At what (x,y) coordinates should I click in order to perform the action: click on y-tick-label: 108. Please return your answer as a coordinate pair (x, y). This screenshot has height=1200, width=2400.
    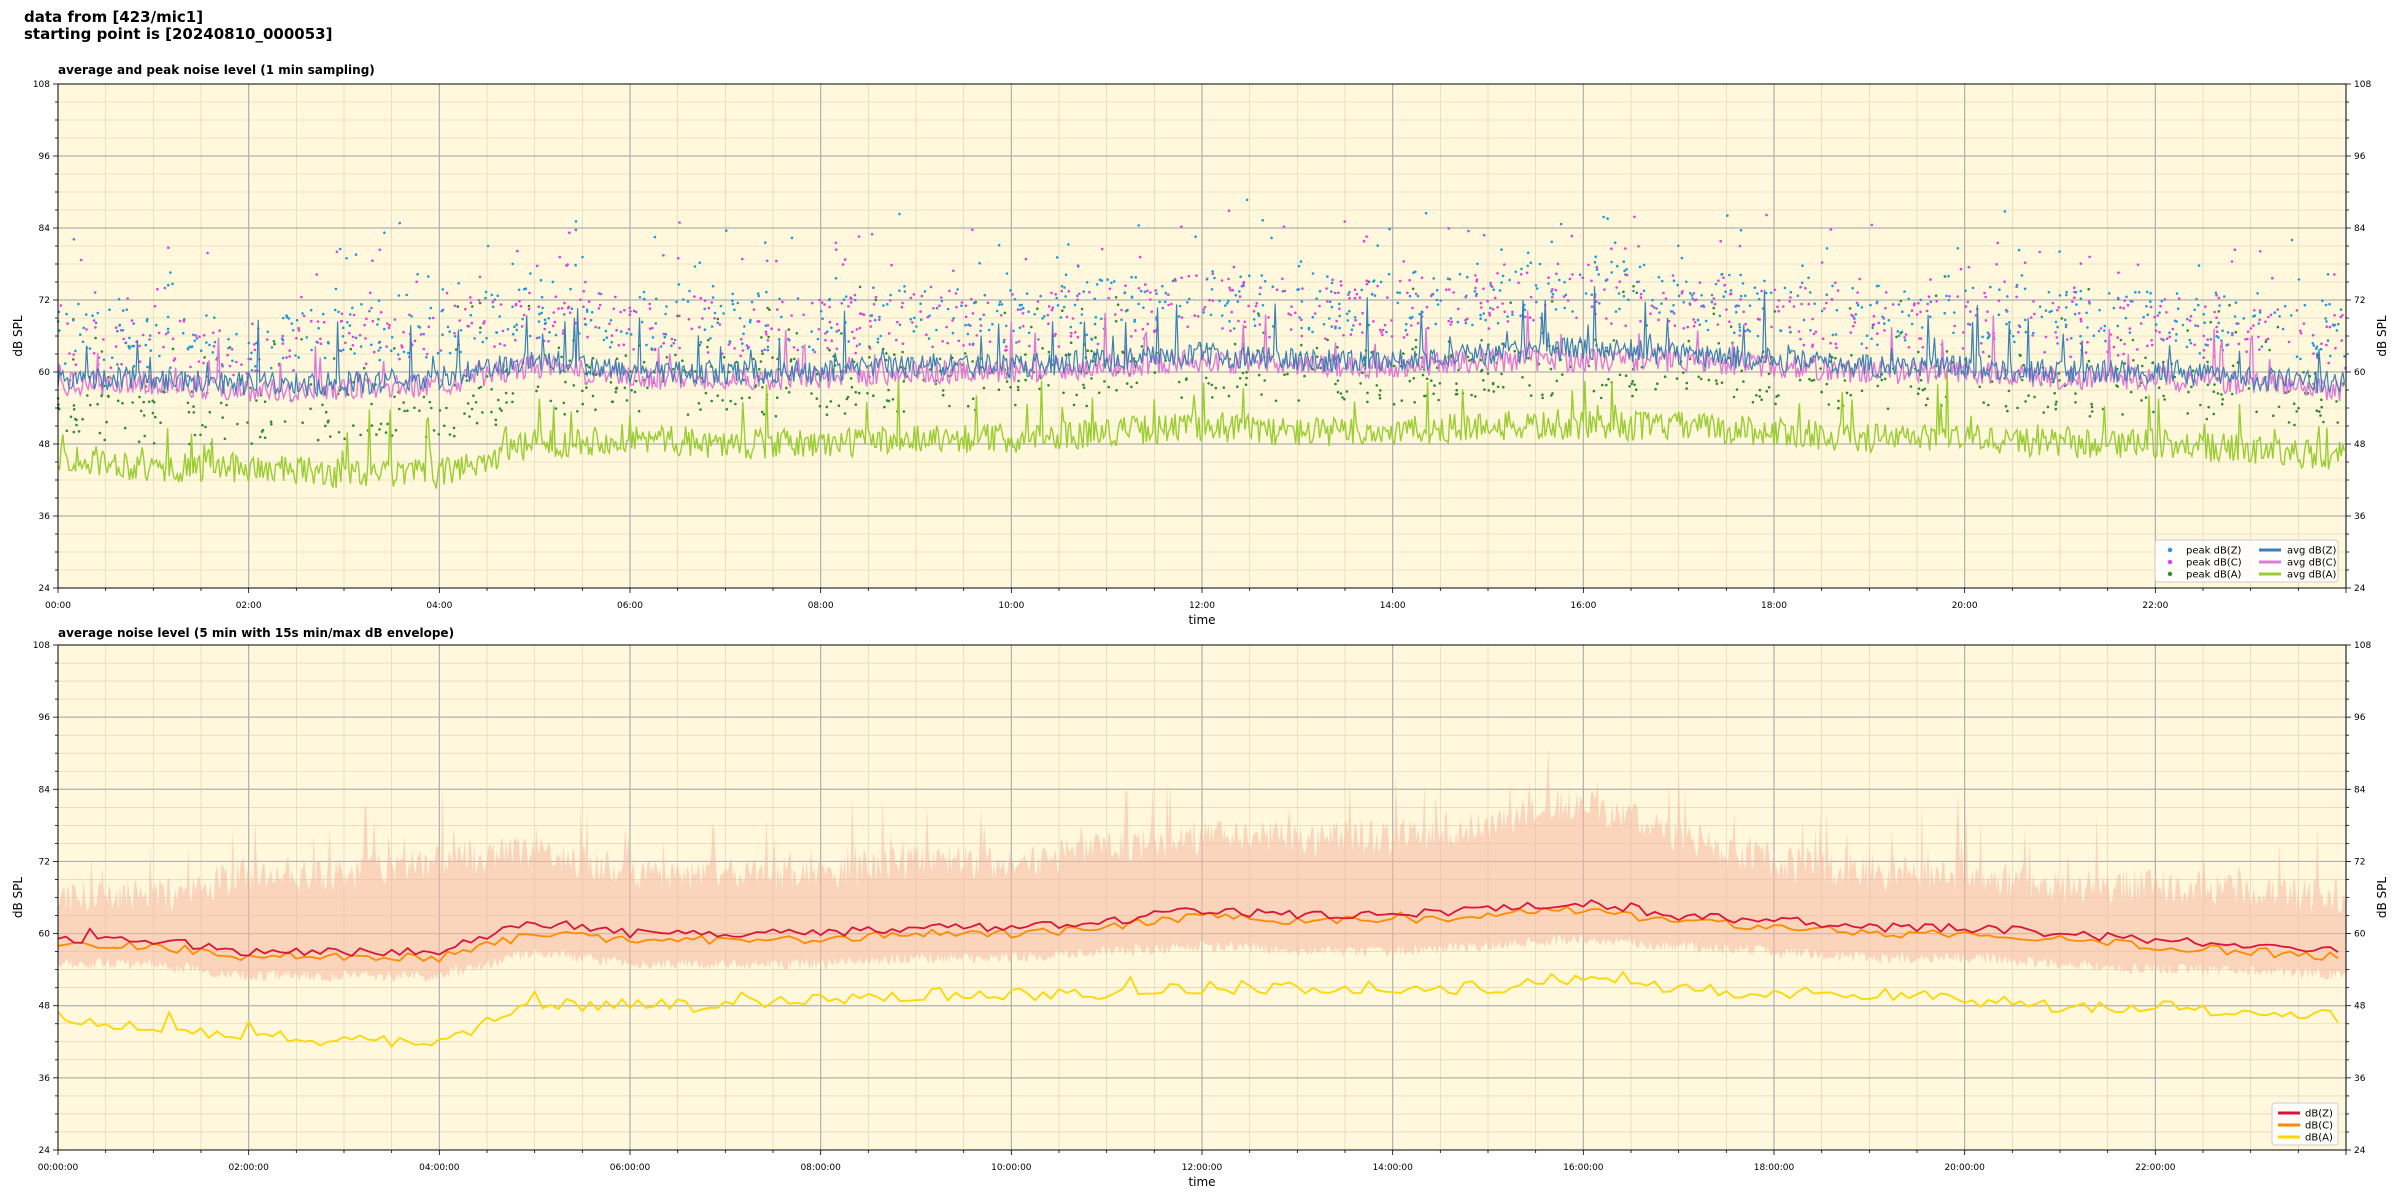
    Looking at the image, I should click on (41, 85).